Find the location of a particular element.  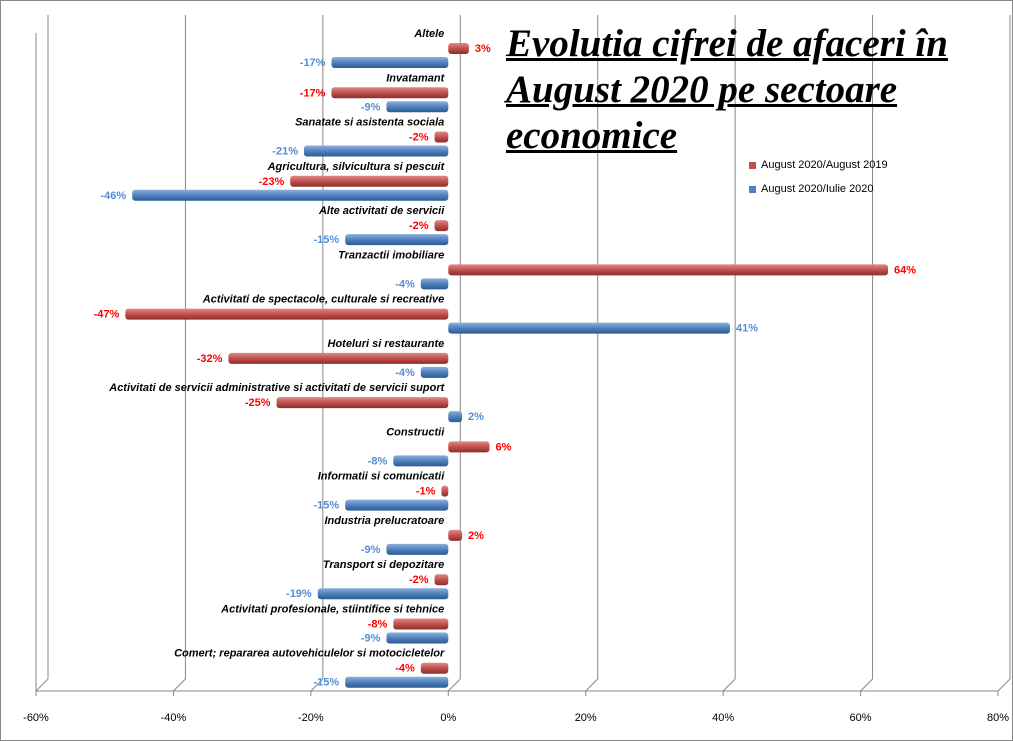

data-label: 41% is located at coordinates (747, 329).